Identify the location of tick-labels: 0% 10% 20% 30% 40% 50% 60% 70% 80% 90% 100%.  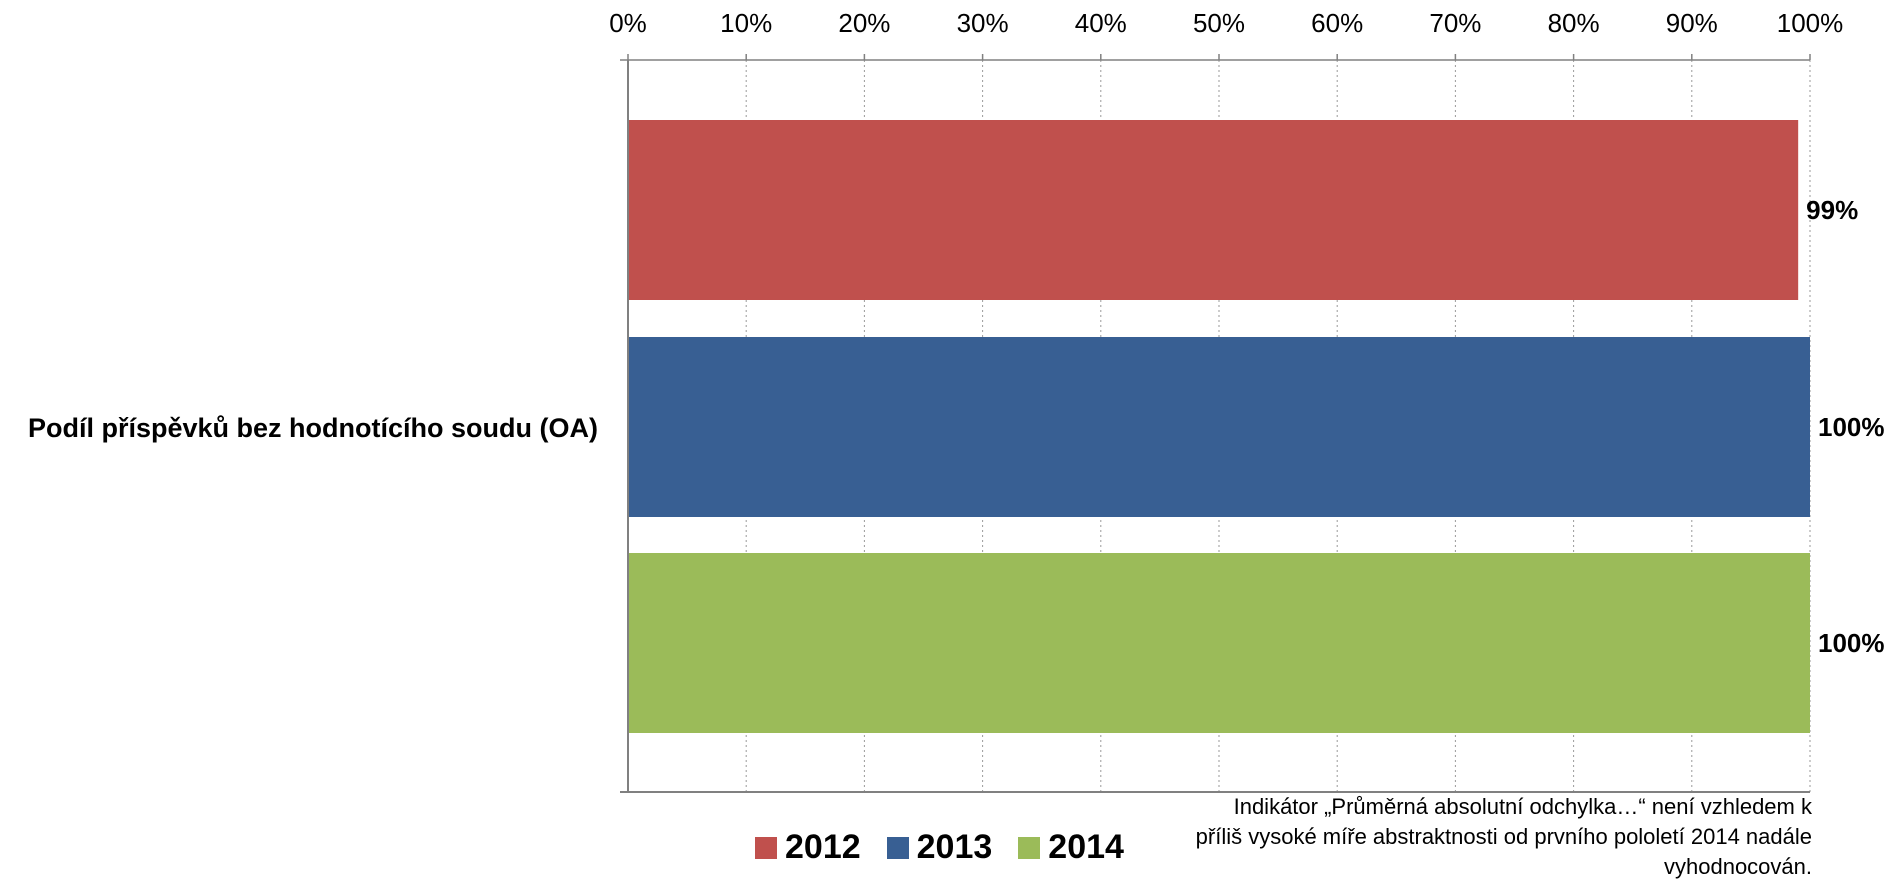
(1226, 23).